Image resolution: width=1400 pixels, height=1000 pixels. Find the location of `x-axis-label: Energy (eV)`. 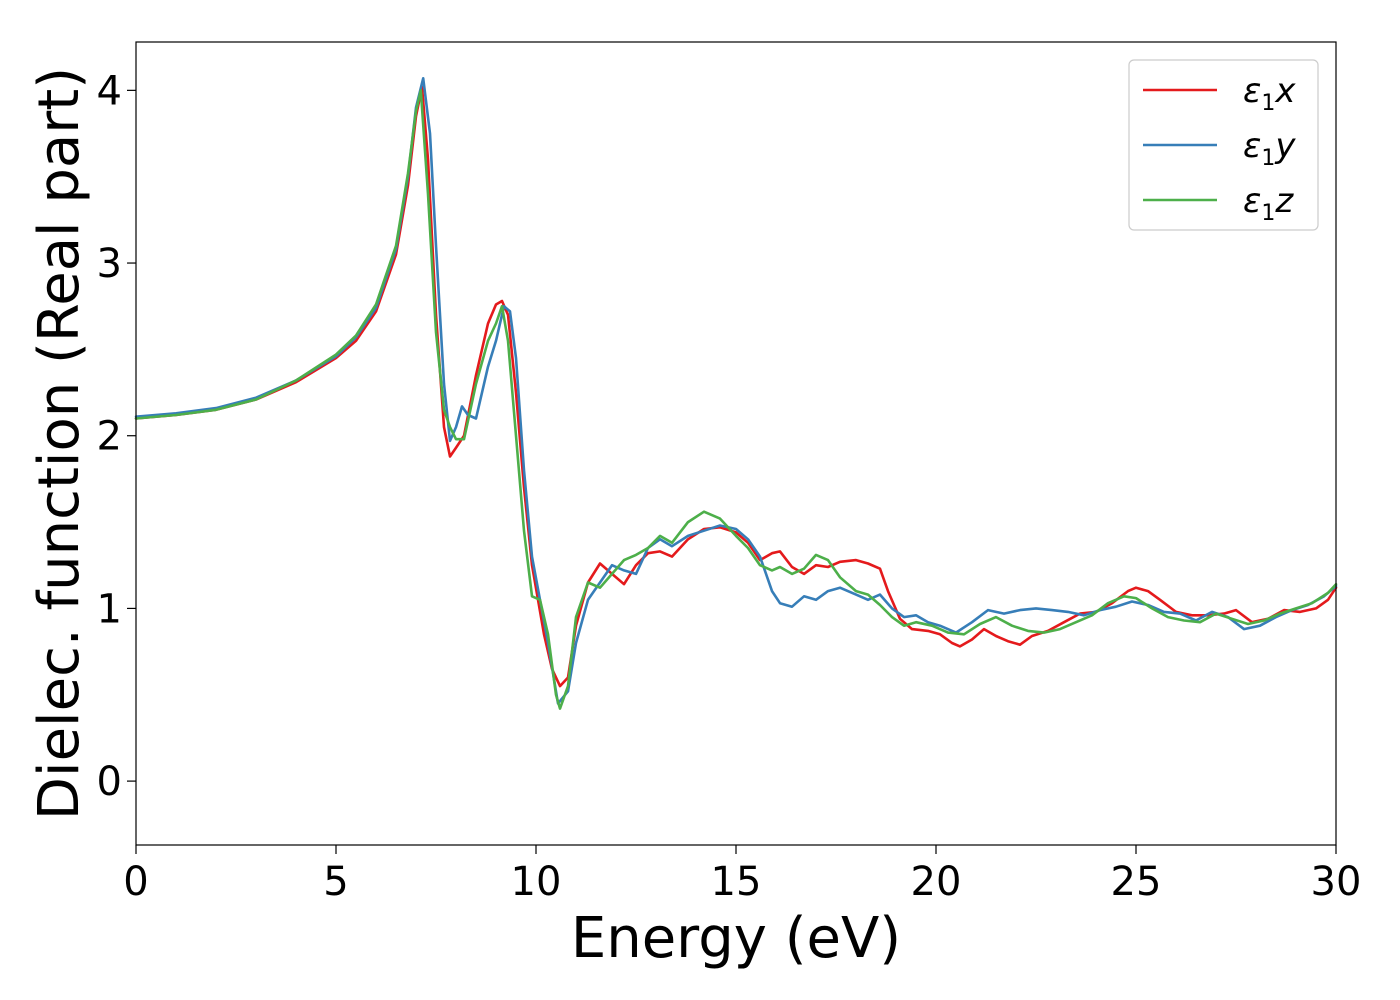

x-axis-label: Energy (eV) is located at coordinates (736, 938).